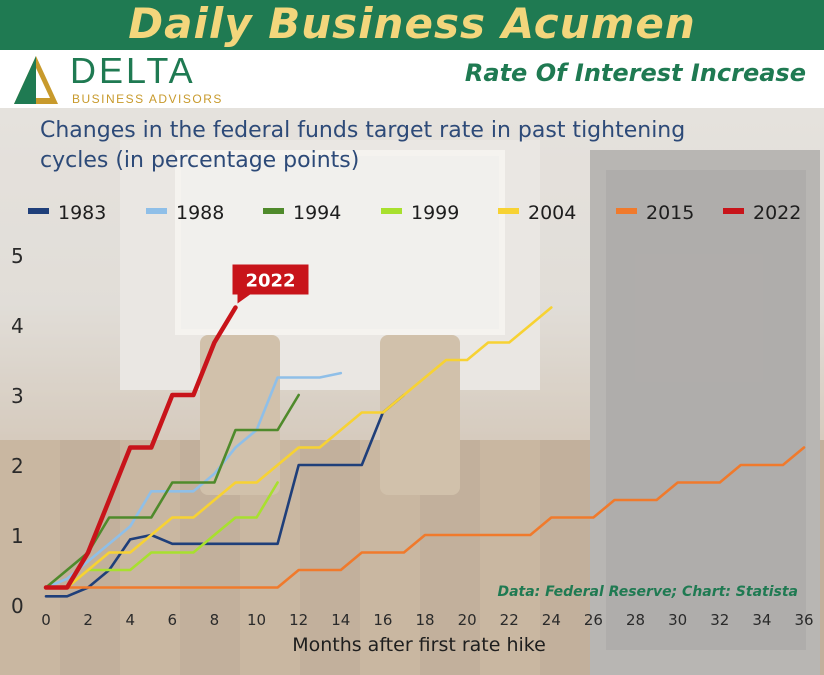  I want to click on y-tick-label-1: 1, so click(17, 536).